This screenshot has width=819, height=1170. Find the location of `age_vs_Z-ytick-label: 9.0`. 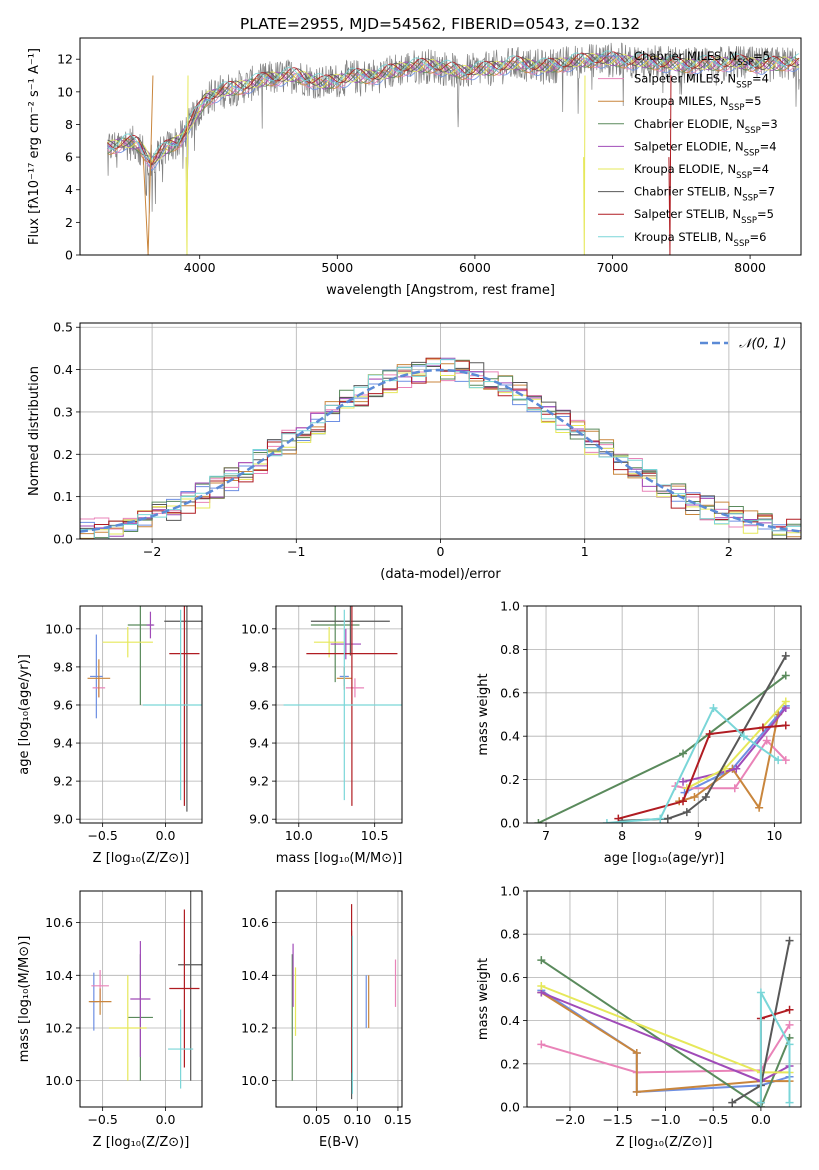

age_vs_Z-ytick-label: 9.0 is located at coordinates (63, 819).